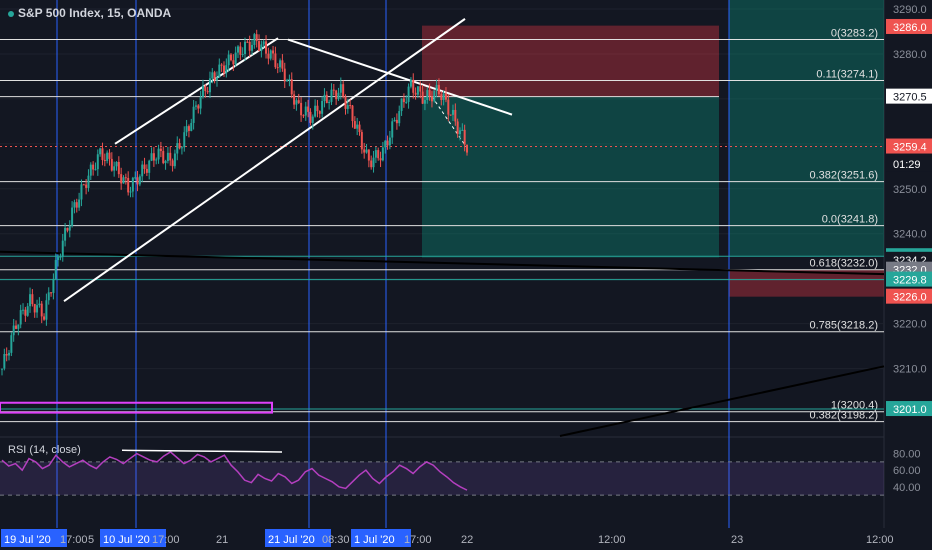 The width and height of the screenshot is (932, 550). I want to click on chart-title-text: S&P 500 Index, 15, OANDA, so click(95, 13).